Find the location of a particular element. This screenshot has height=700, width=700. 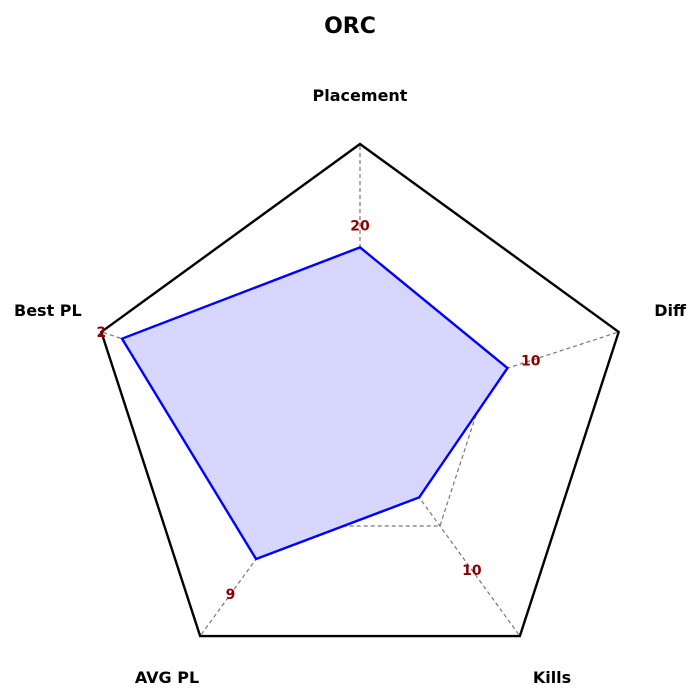

value-label-kills: 10 is located at coordinates (472, 571).